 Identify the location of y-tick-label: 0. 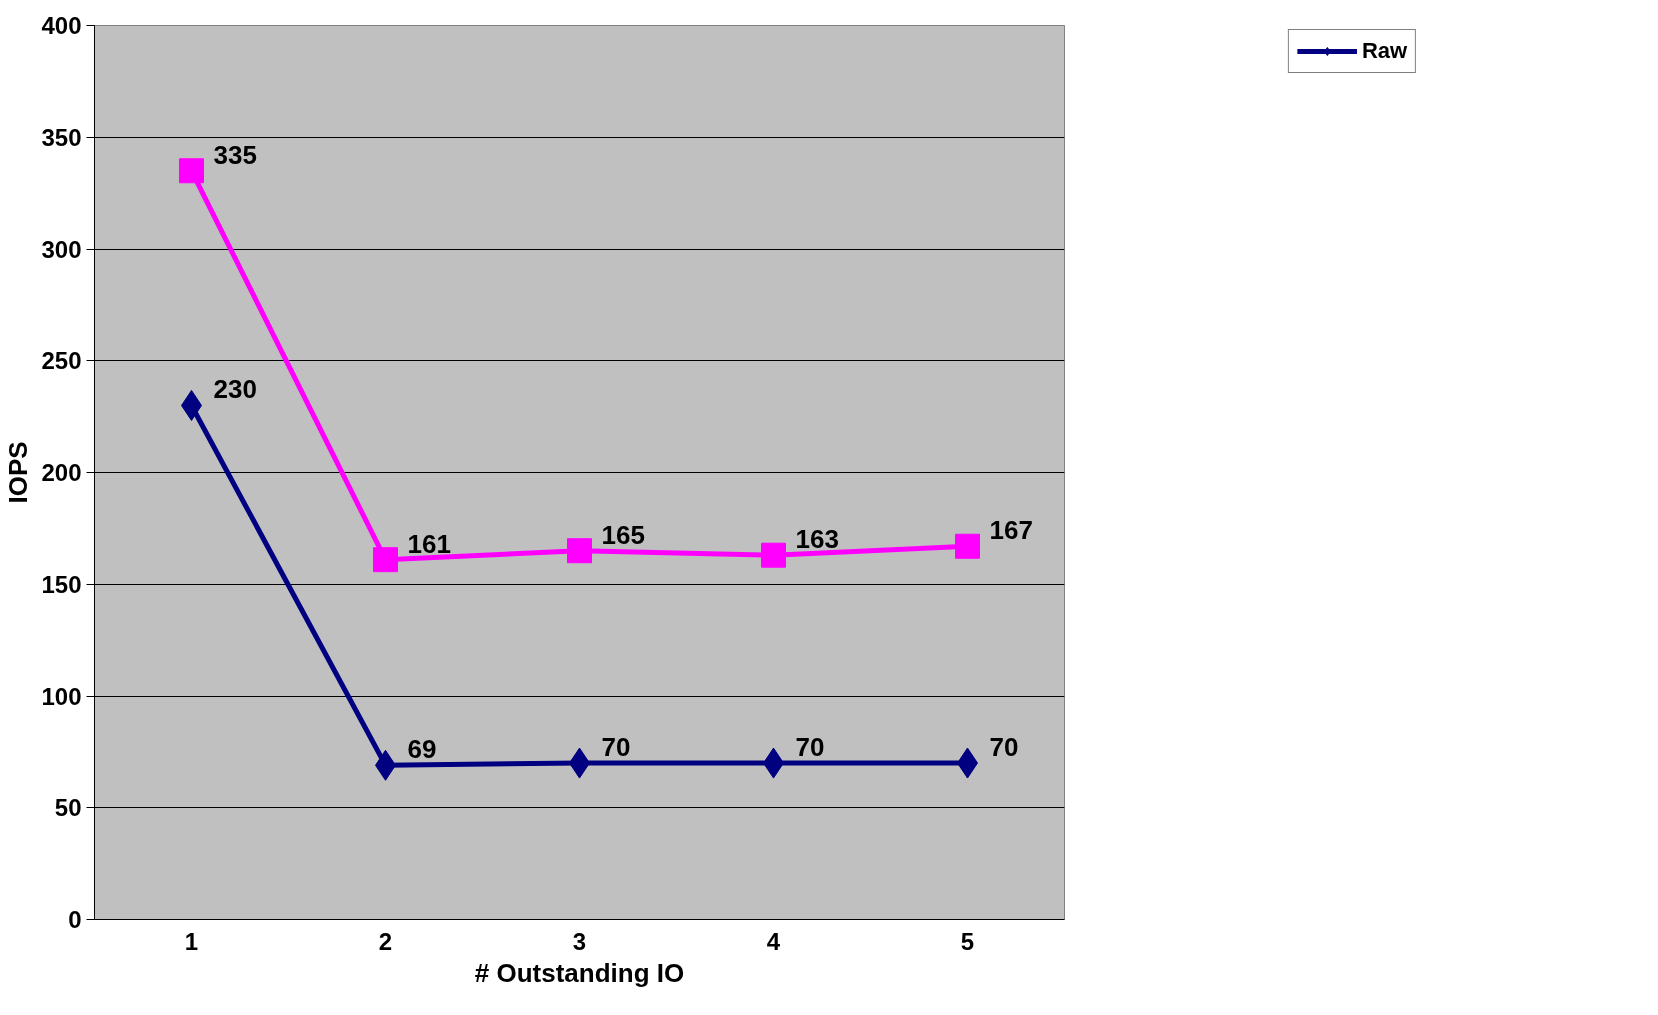
(75, 919).